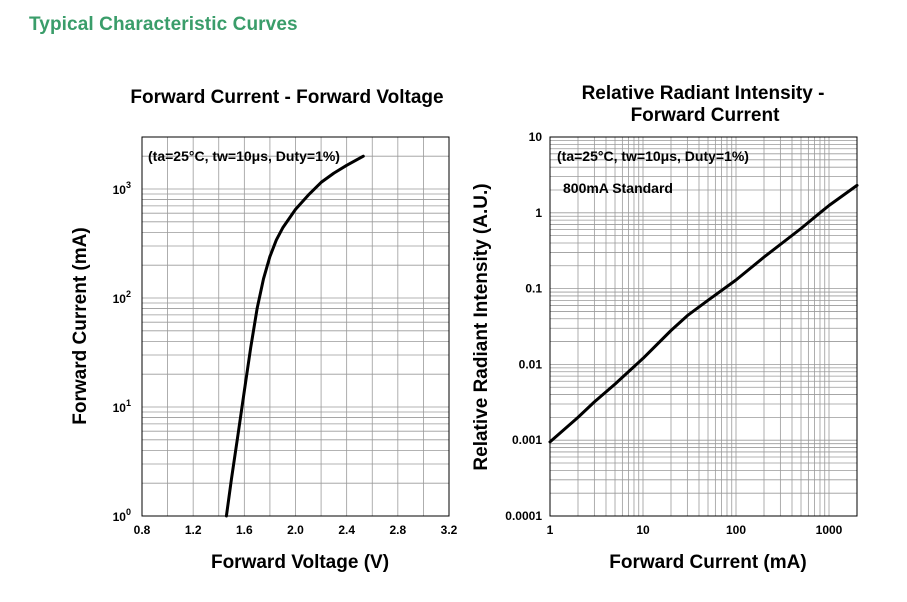  What do you see at coordinates (481, 326) in the screenshot?
I see `chart2-y-label: Relative Radiant Intensity (A.U.)` at bounding box center [481, 326].